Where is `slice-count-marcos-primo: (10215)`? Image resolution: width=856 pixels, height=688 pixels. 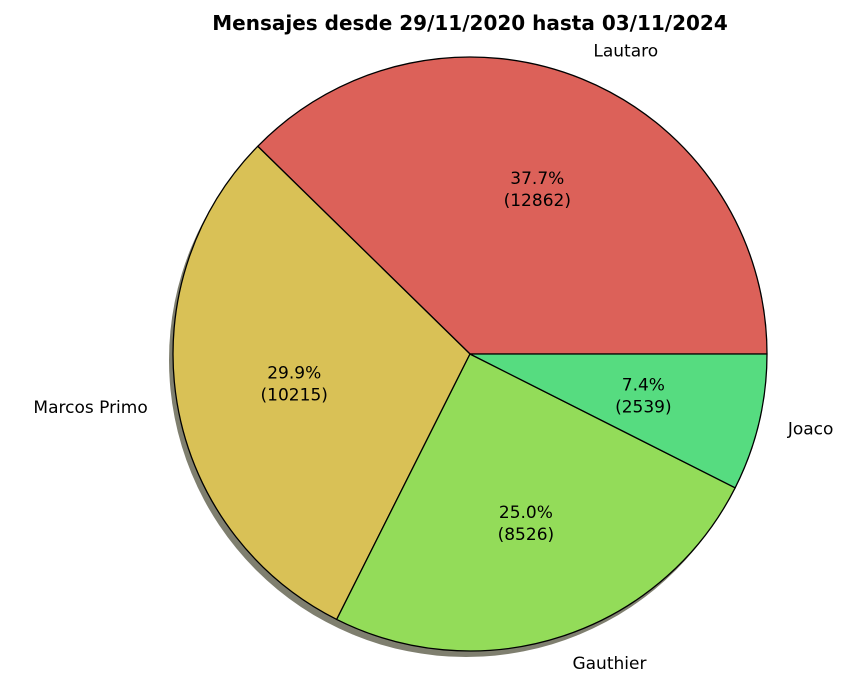
slice-count-marcos-primo: (10215) is located at coordinates (294, 395).